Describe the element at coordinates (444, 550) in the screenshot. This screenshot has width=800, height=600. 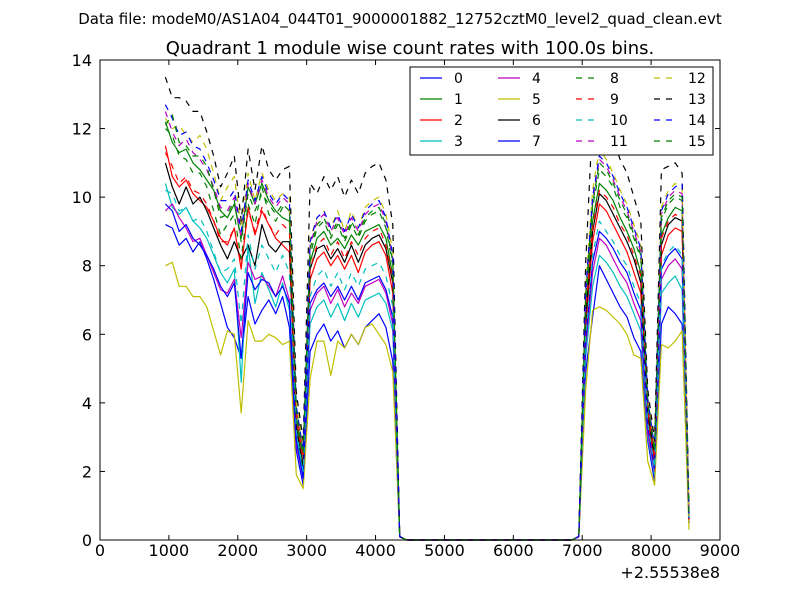
I see `x-tick-label: 5000` at that location.